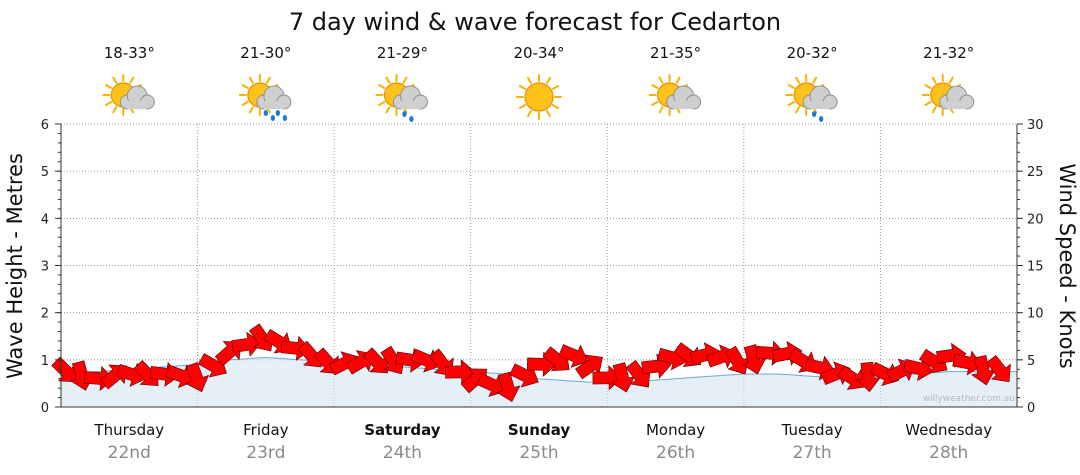 This screenshot has width=1080, height=475. What do you see at coordinates (539, 97) in the screenshot?
I see `sun-disc` at bounding box center [539, 97].